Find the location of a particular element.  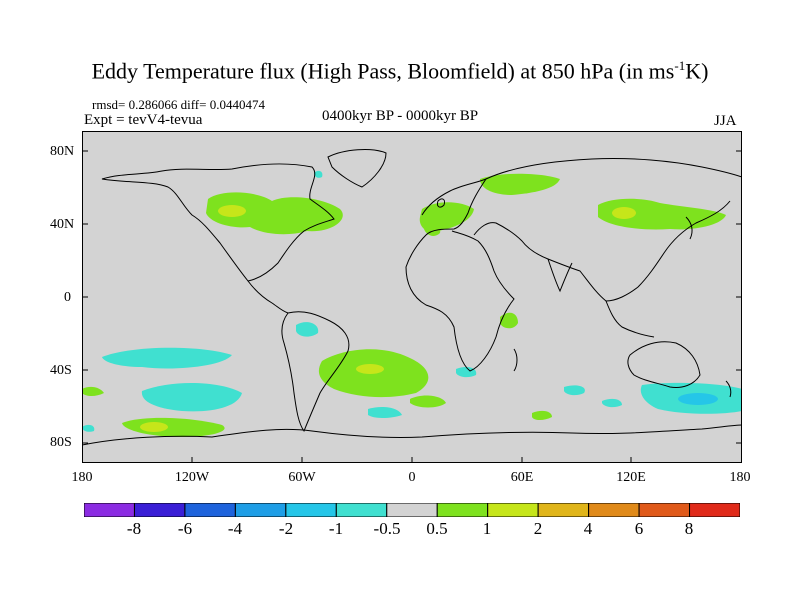

season-label: JJA is located at coordinates (725, 121).